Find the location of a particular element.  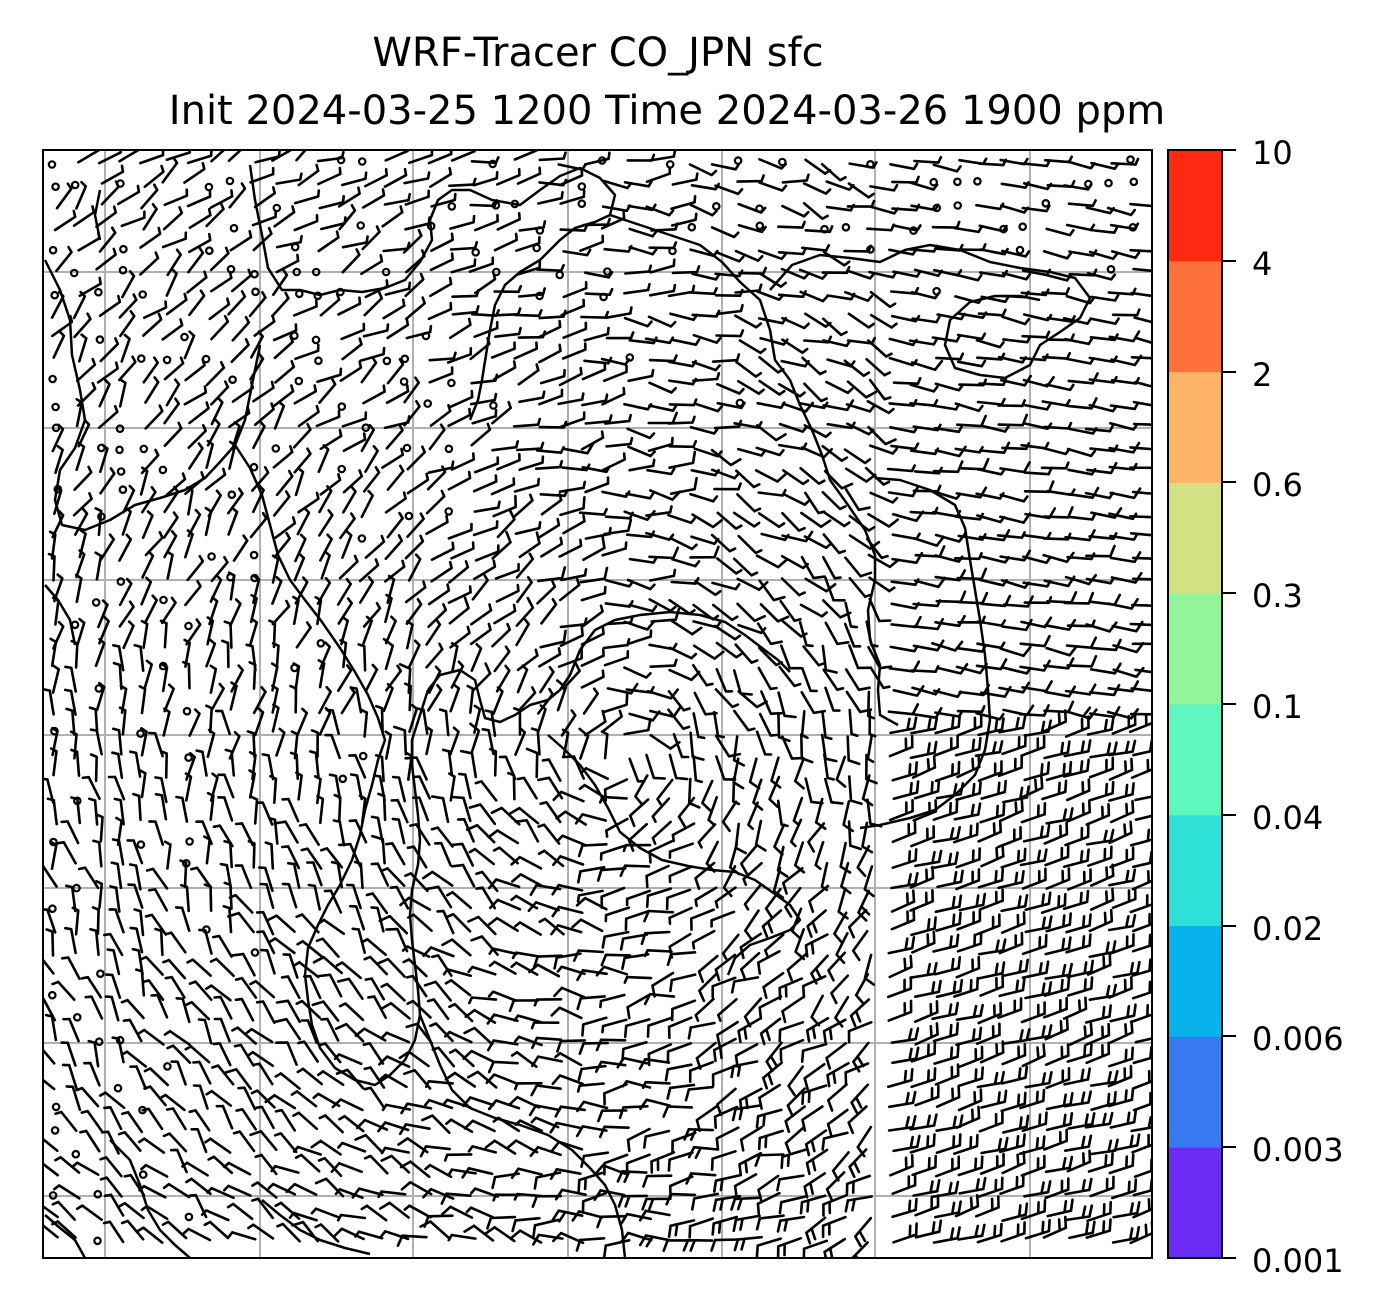

coastline-southeast-bay is located at coordinates (674, 855).